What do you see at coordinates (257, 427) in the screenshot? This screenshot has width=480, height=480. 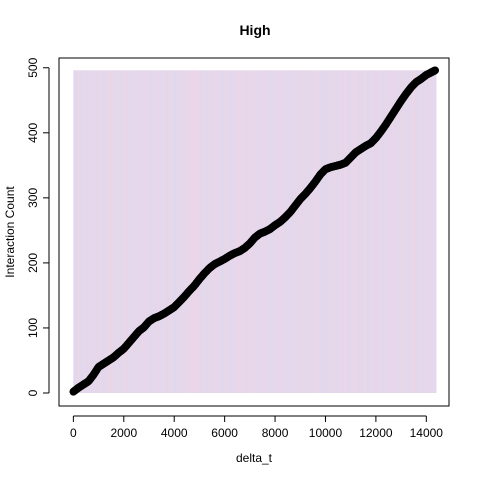 I see `x-axis: 0 2000 4000 6000 8000 10000 12000 14000` at bounding box center [257, 427].